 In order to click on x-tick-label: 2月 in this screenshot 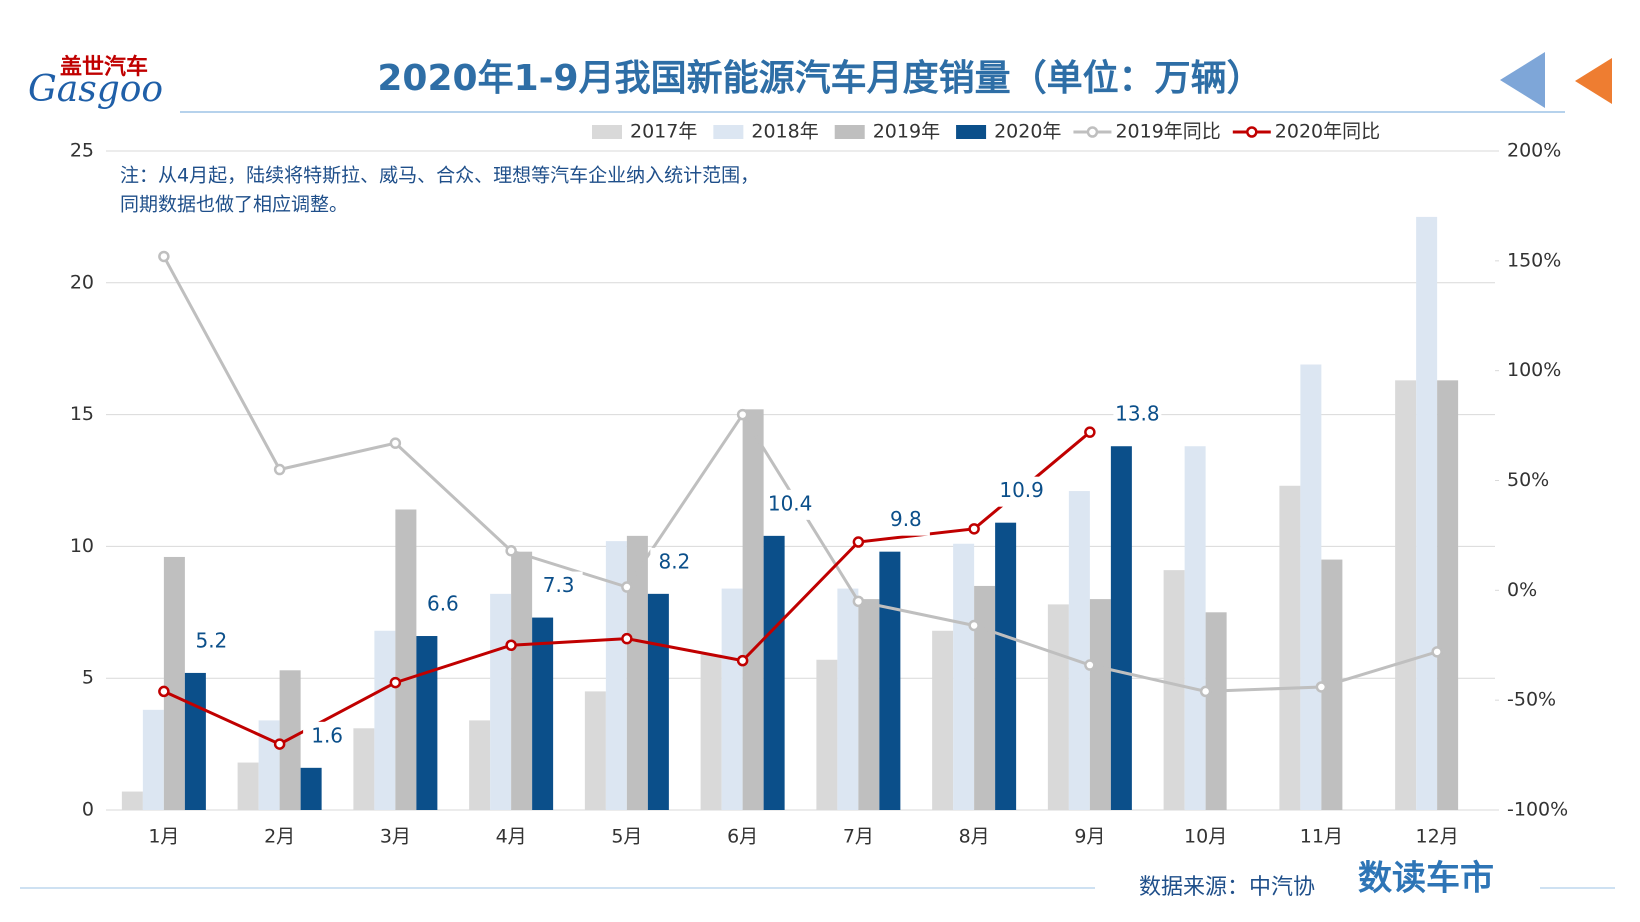, I will do `click(279, 837)`.